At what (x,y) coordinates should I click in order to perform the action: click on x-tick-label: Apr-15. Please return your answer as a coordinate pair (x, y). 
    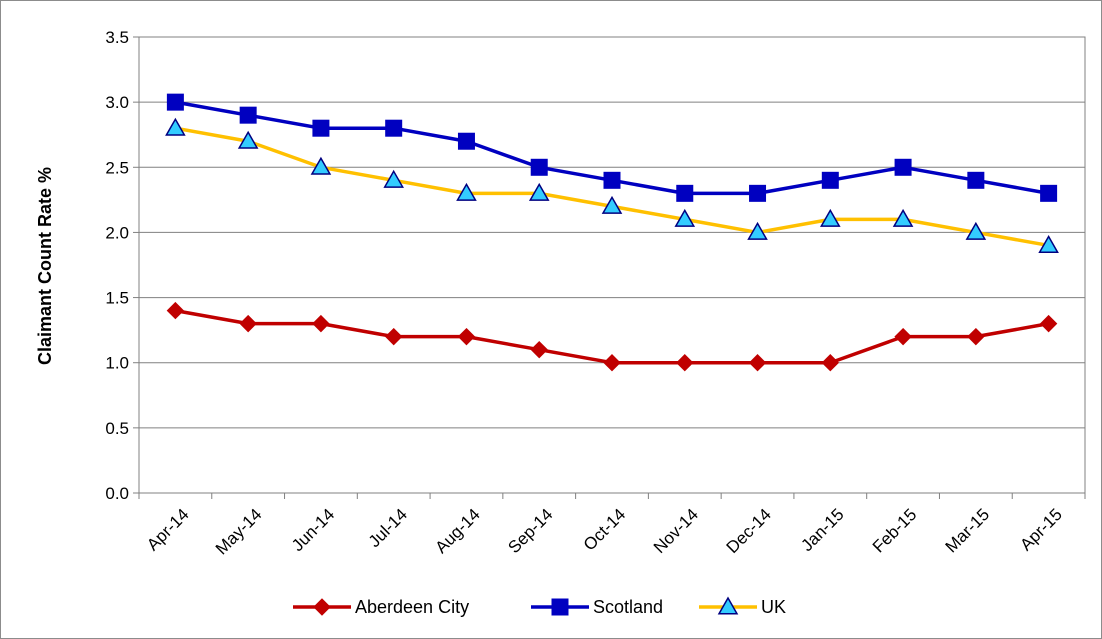
    Looking at the image, I should click on (1041, 530).